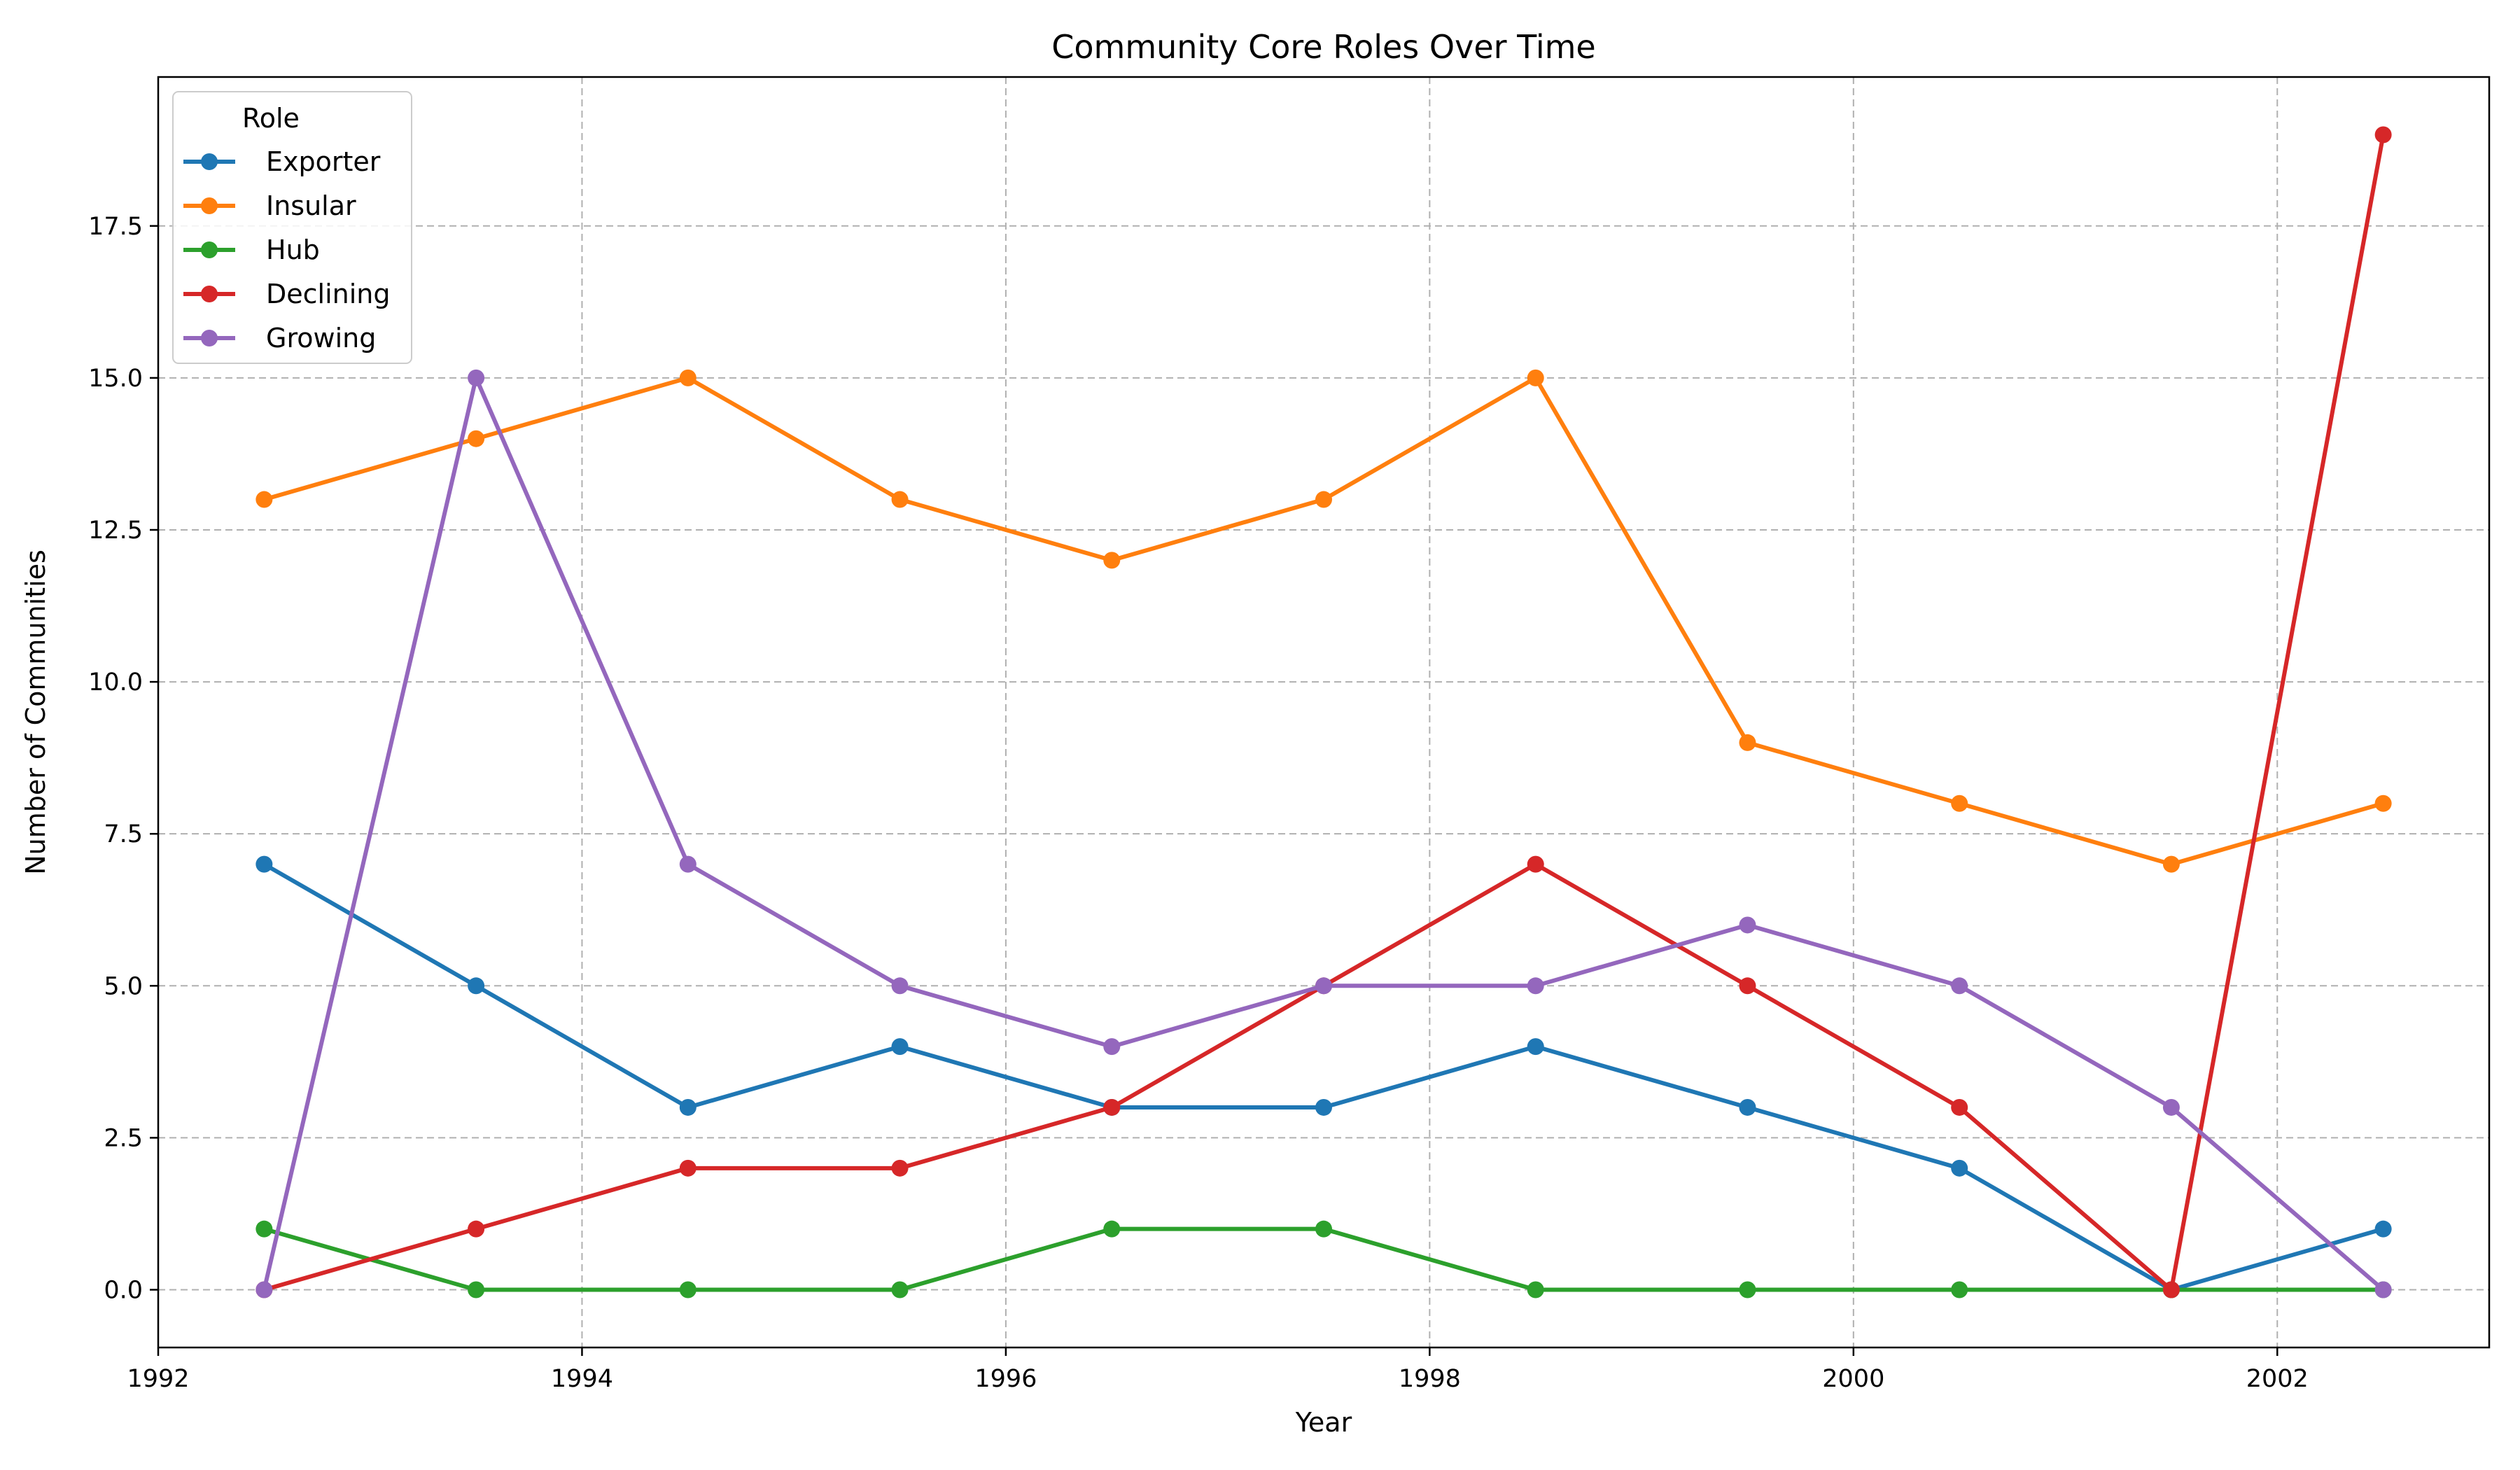 This screenshot has height=1470, width=2520. Describe the element at coordinates (1430, 1379) in the screenshot. I see `x-tick-label: 1998` at that location.